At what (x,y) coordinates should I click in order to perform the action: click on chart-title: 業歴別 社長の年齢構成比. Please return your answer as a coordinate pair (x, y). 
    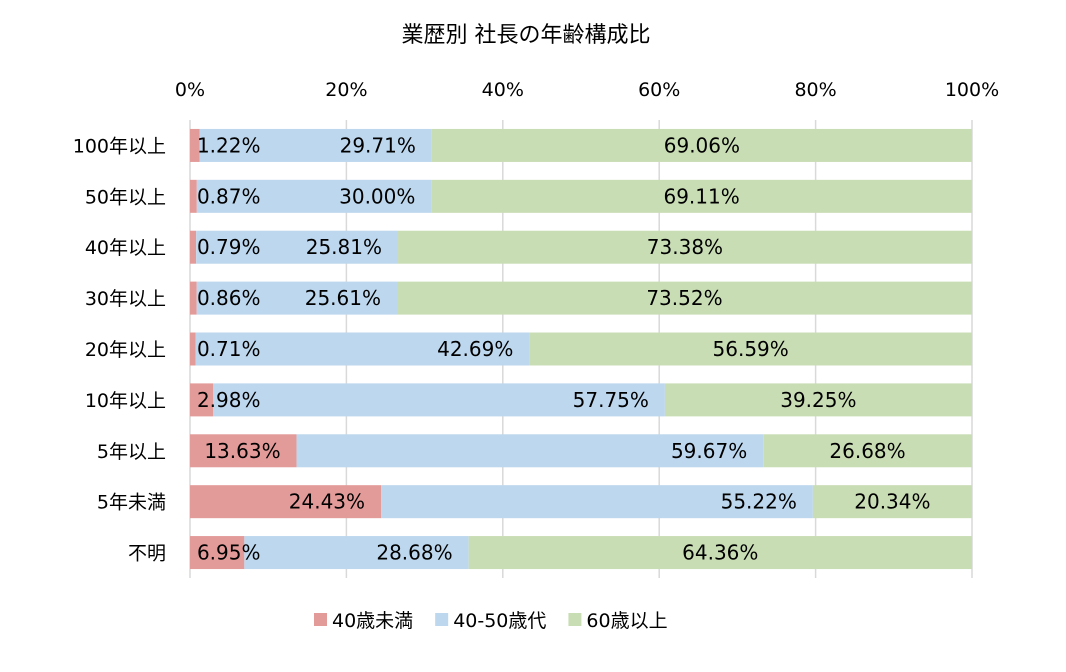
    Looking at the image, I should click on (526, 35).